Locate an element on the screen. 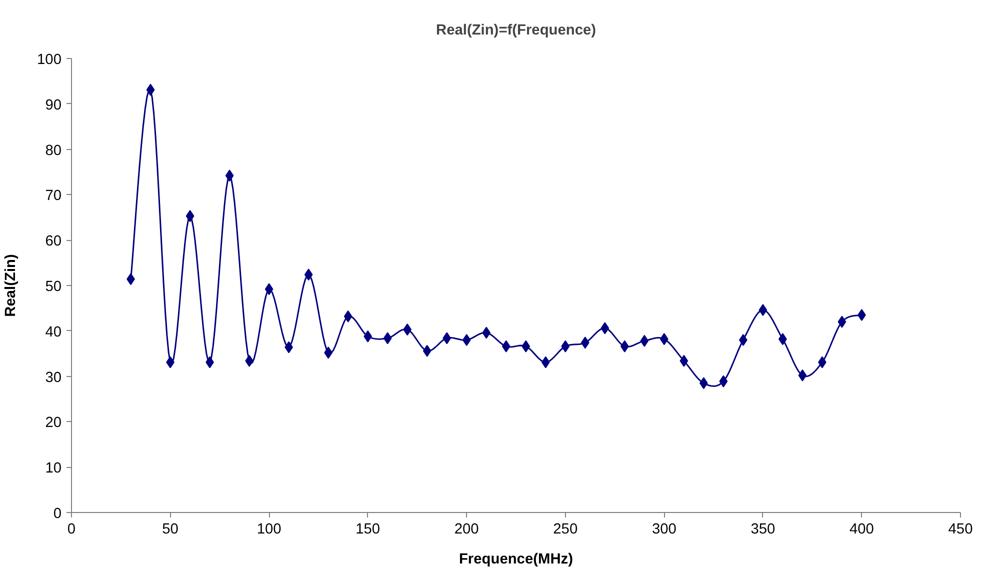 Image resolution: width=993 pixels, height=574 pixels. x-tick-label: 200 is located at coordinates (466, 530).